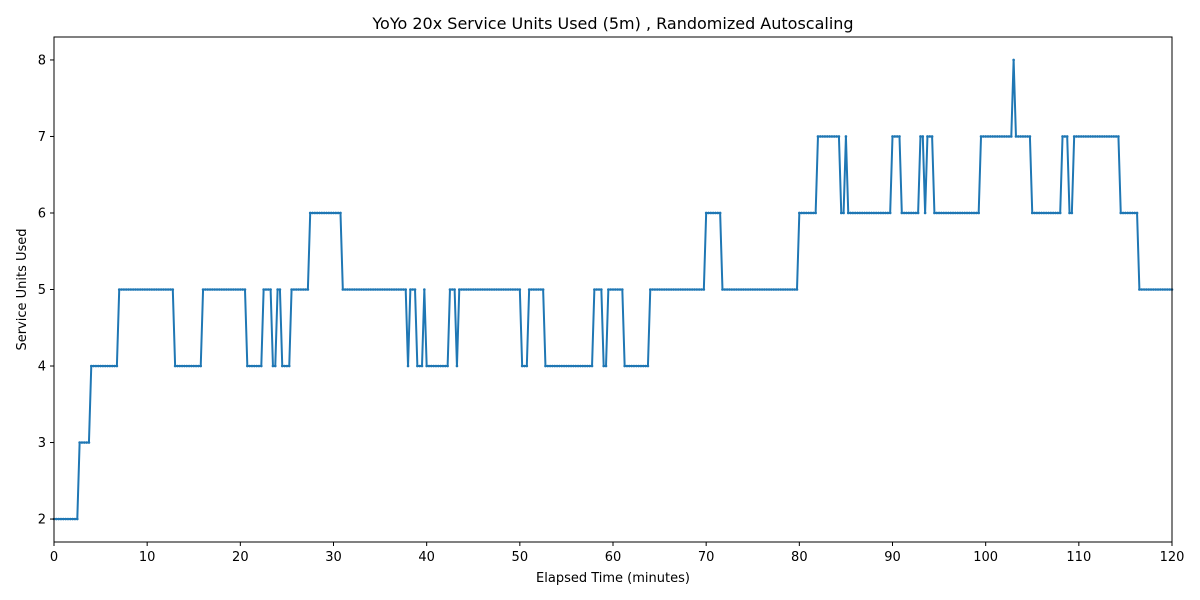 The image size is (1200, 600). Describe the element at coordinates (892, 557) in the screenshot. I see `x-tick-label: 90` at that location.